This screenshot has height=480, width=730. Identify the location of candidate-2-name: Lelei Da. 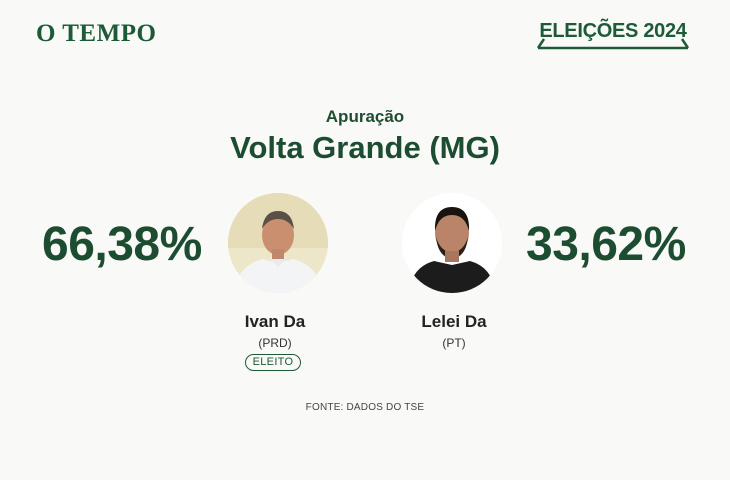
(454, 321).